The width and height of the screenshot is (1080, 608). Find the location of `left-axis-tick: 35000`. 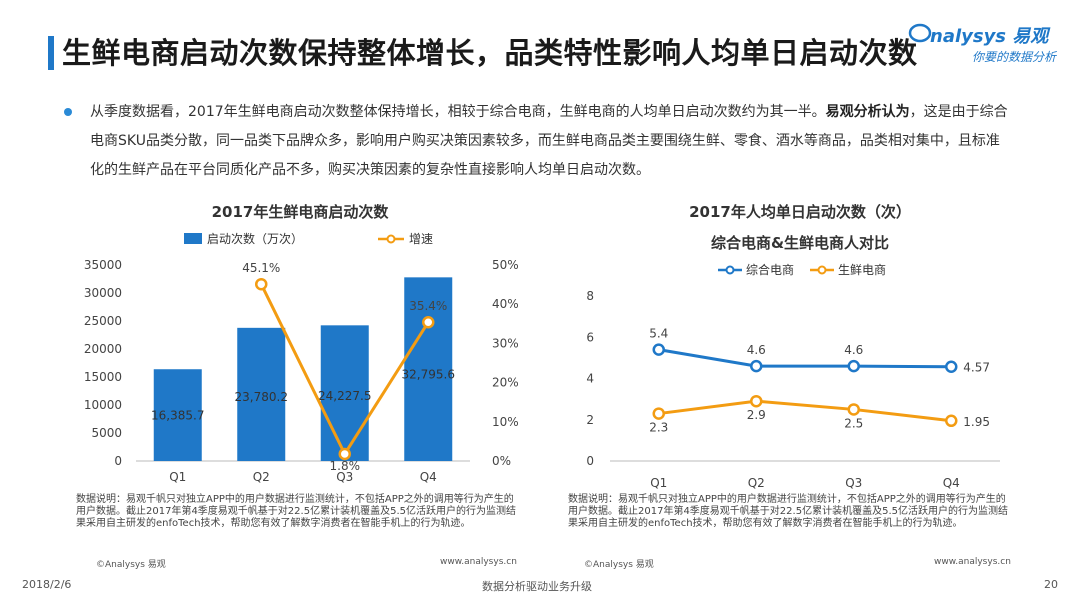

left-axis-tick: 35000 is located at coordinates (103, 265).